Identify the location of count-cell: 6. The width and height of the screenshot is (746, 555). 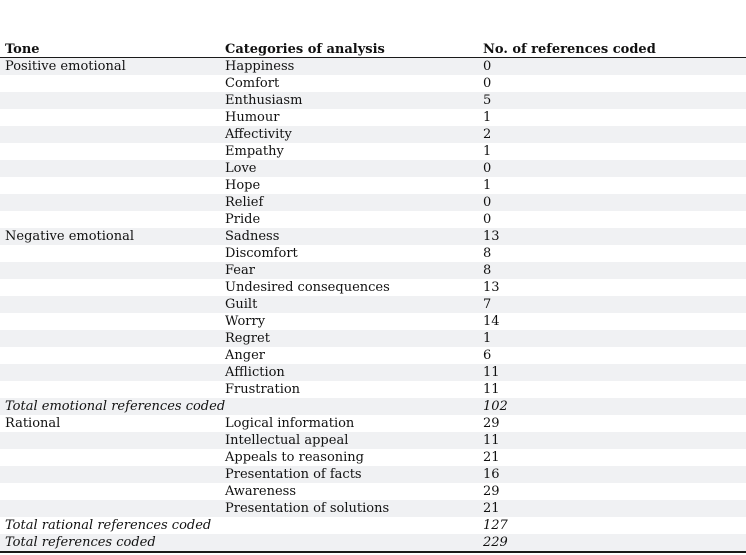
(487, 355).